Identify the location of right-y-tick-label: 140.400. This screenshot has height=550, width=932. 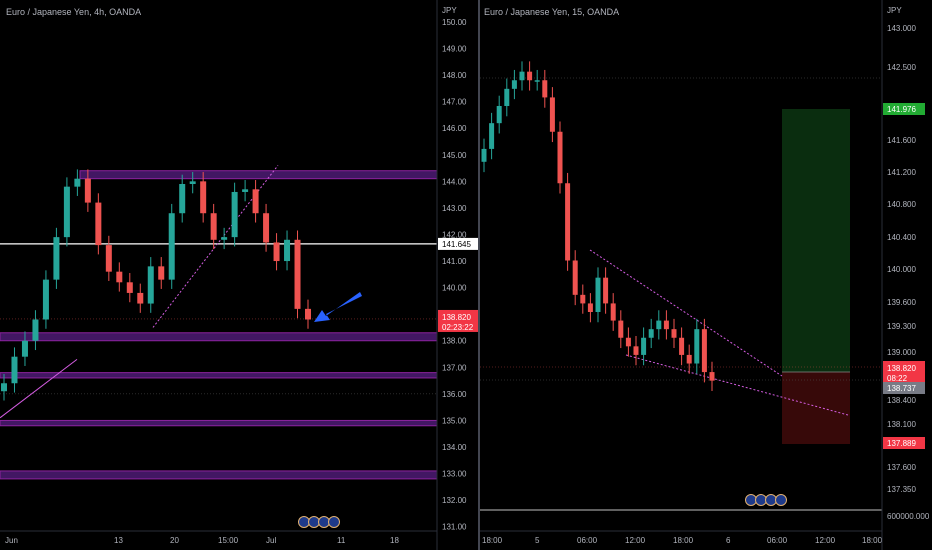
(901, 237).